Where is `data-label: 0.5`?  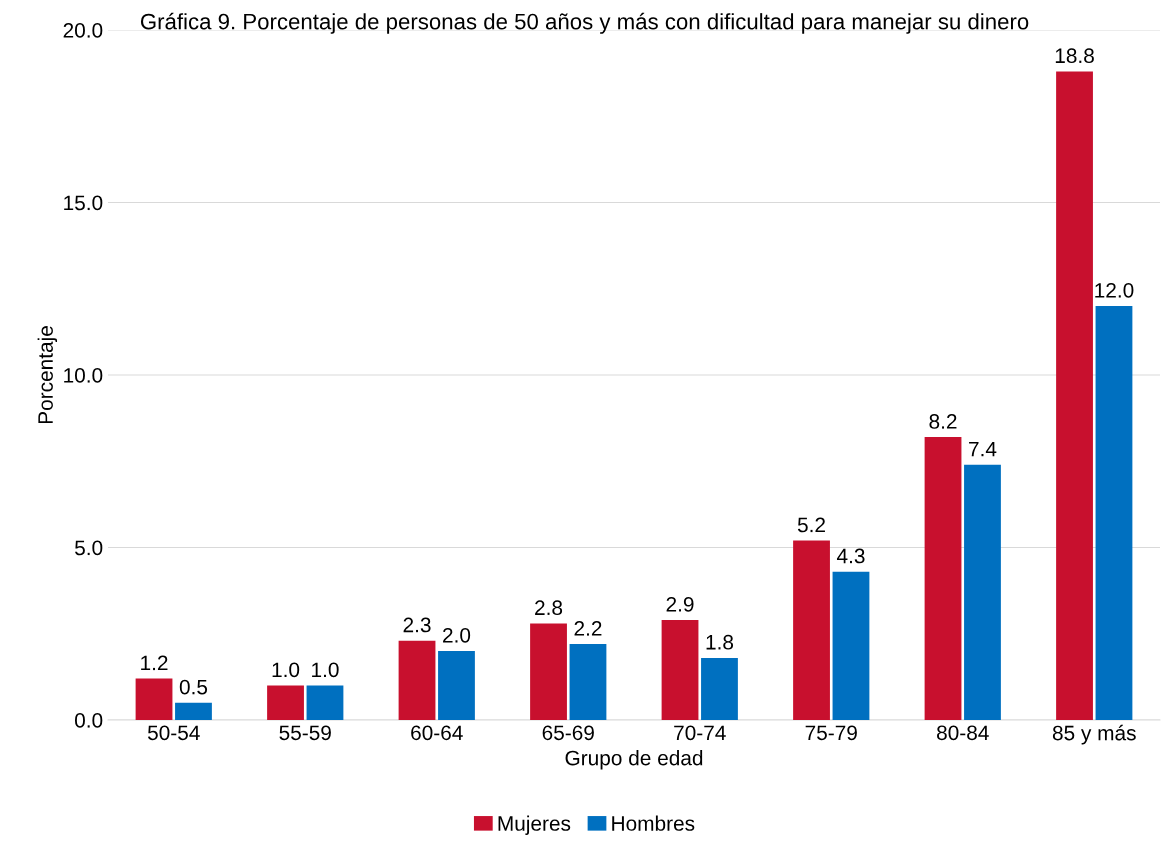 data-label: 0.5 is located at coordinates (193, 687).